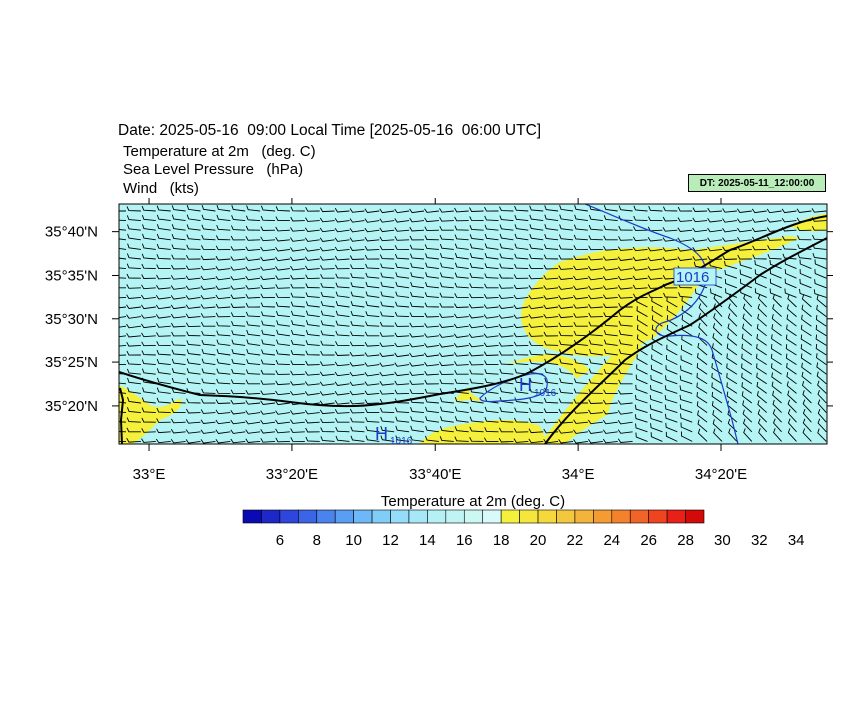 Image resolution: width=864 pixels, height=720 pixels. What do you see at coordinates (473, 501) in the screenshot?
I see `colorbar-title: Temperature at 2m (deg. C)` at bounding box center [473, 501].